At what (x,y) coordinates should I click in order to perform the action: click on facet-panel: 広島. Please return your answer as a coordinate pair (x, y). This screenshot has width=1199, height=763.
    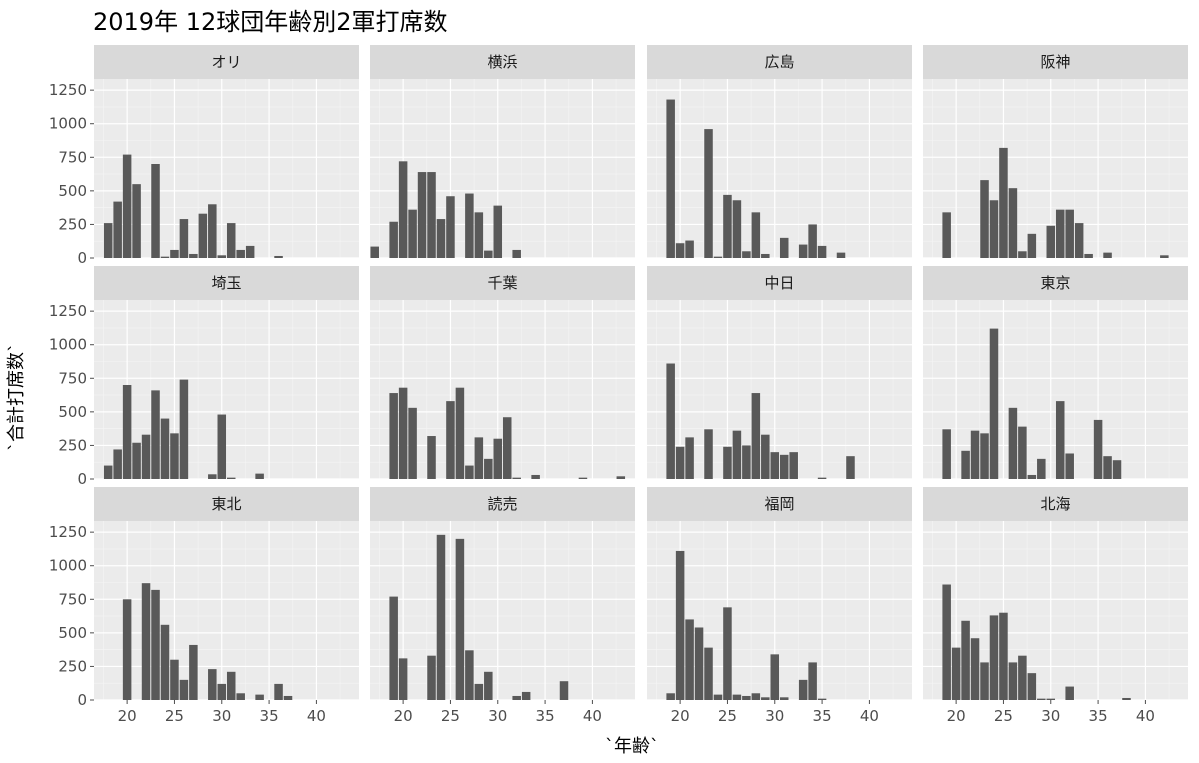
    Looking at the image, I should click on (779, 152).